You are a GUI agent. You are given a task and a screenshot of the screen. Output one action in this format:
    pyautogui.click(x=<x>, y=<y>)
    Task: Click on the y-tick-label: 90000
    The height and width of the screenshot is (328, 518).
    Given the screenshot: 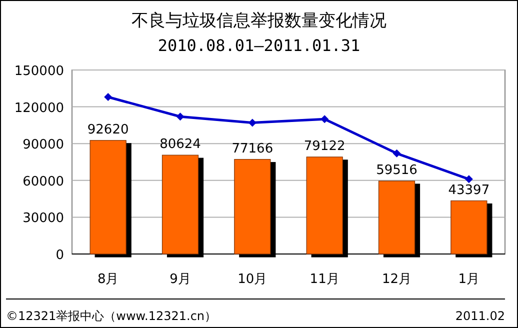 What is the action you would take?
    pyautogui.click(x=43, y=145)
    